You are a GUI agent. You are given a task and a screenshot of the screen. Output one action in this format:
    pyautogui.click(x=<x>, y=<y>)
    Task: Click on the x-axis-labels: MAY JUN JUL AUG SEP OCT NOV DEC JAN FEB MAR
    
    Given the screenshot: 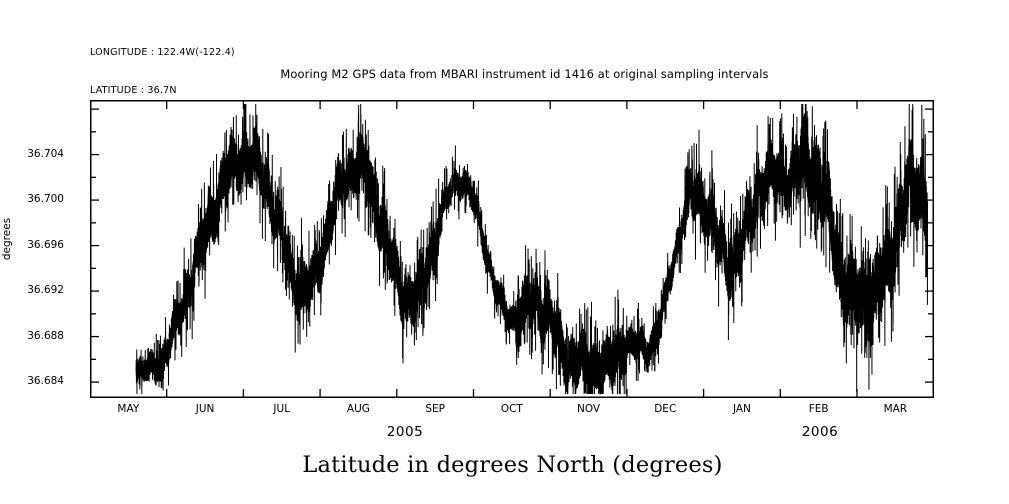 What is the action you would take?
    pyautogui.click(x=512, y=412)
    